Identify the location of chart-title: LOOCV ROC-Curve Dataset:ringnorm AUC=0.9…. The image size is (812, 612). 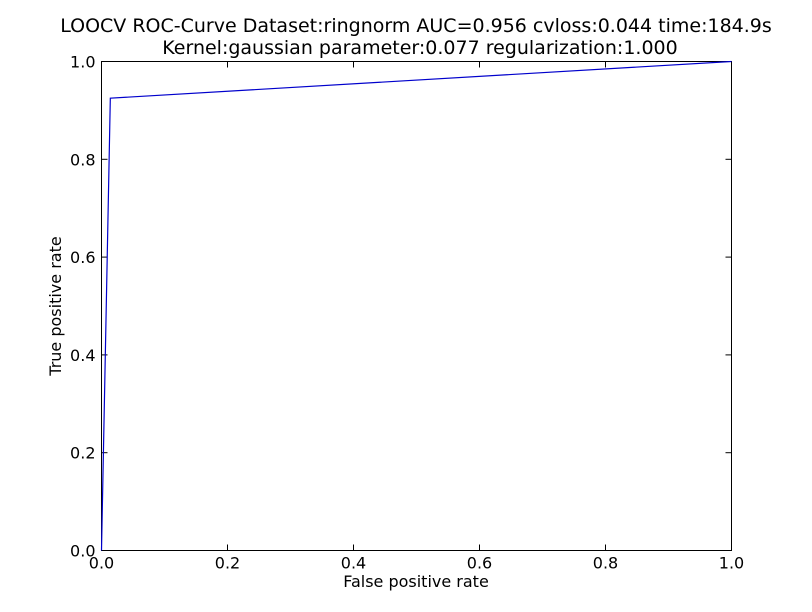
(416, 26).